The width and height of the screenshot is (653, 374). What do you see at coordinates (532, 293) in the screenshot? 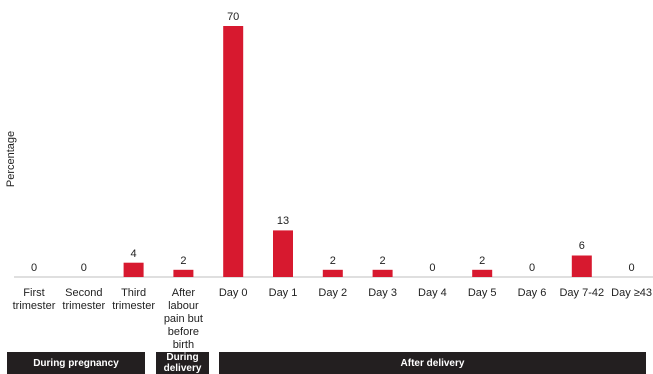
I see `x-tick-label: Day 6` at bounding box center [532, 293].